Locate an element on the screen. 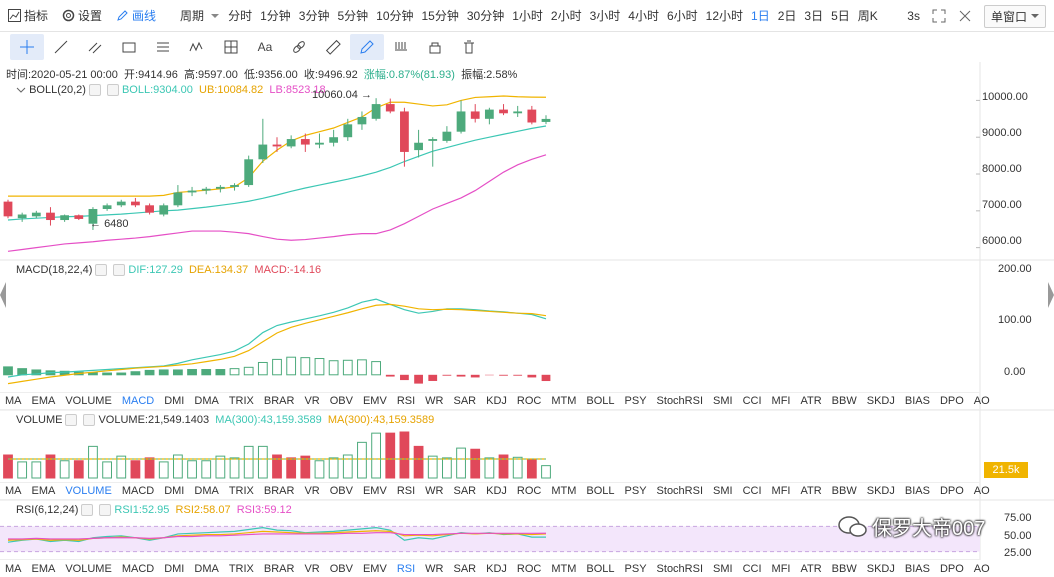  period-15: 3日 is located at coordinates (813, 15).